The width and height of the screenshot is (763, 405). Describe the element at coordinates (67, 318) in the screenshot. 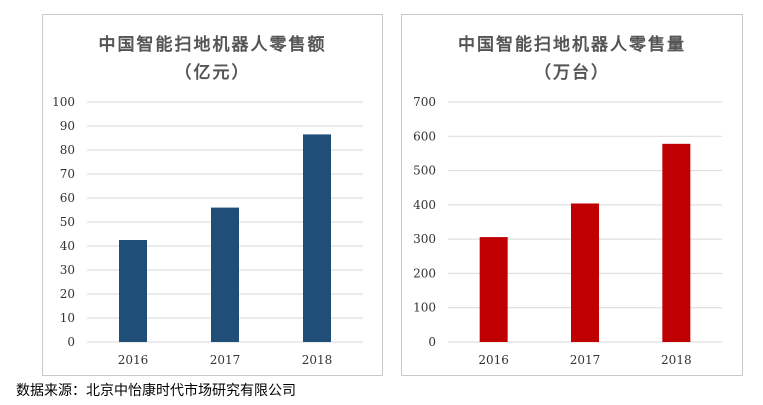

I see `y-tick-label: 10` at that location.